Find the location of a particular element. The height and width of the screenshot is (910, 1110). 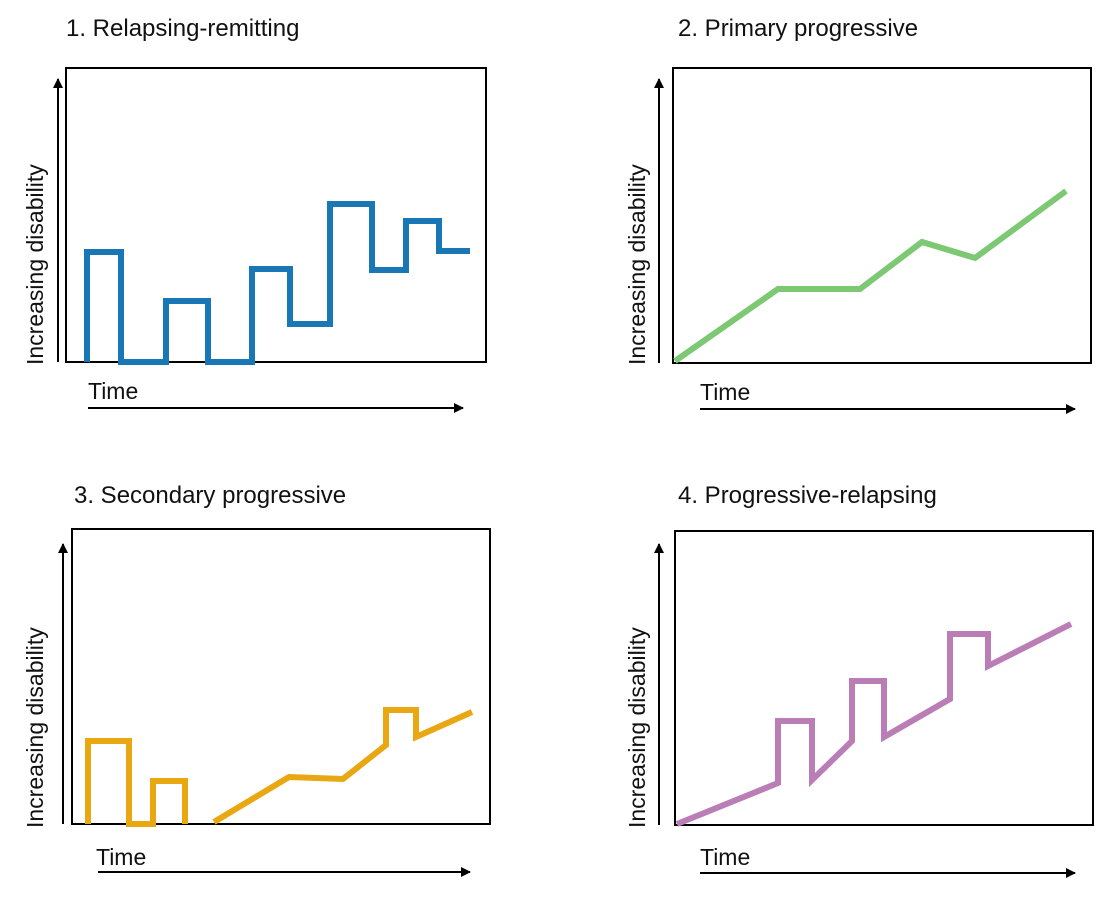

panel-1-title: 1. Relapsing-remitting is located at coordinates (183, 28).